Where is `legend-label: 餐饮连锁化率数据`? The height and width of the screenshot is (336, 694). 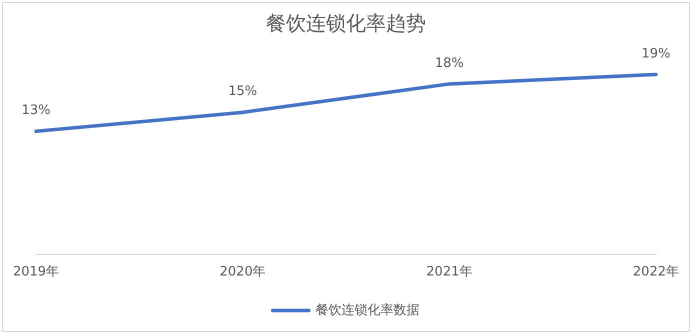
legend-label: 餐饮连锁化率数据 is located at coordinates (367, 310).